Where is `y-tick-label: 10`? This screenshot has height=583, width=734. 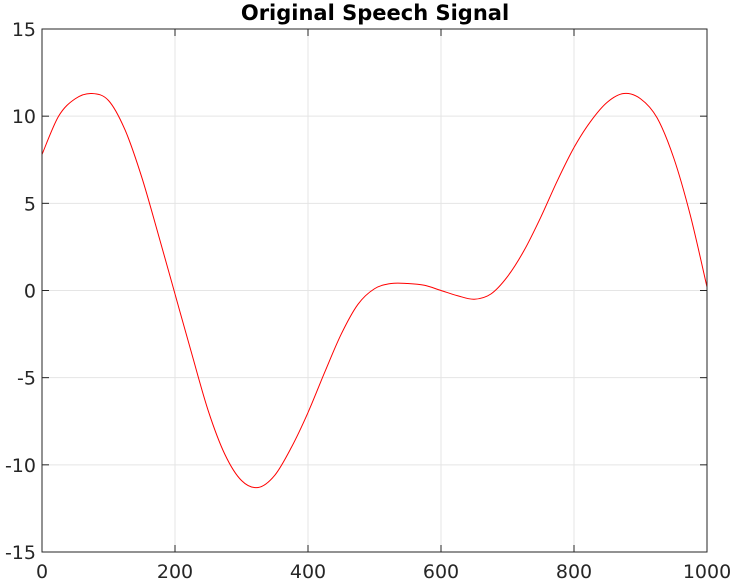 y-tick-label: 10 is located at coordinates (24, 117).